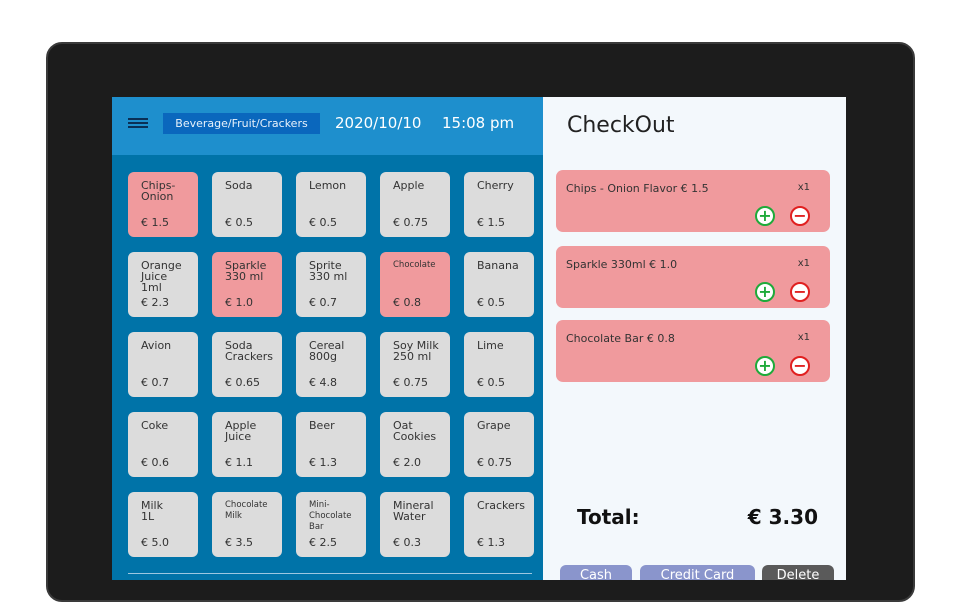  What do you see at coordinates (247, 524) in the screenshot?
I see `product-tile: Chocolate Milk € 3.5` at bounding box center [247, 524].